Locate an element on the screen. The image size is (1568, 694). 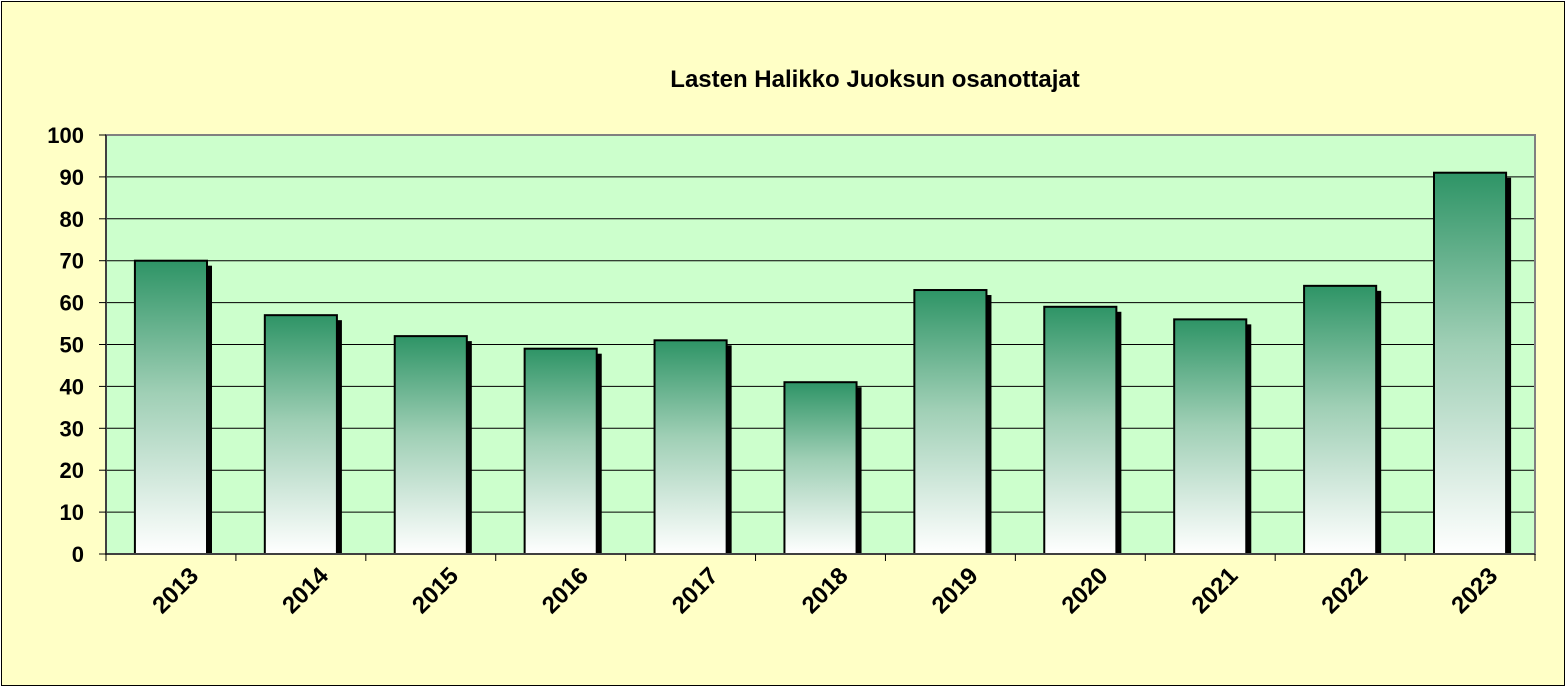
bar-2018 is located at coordinates (822, 468).